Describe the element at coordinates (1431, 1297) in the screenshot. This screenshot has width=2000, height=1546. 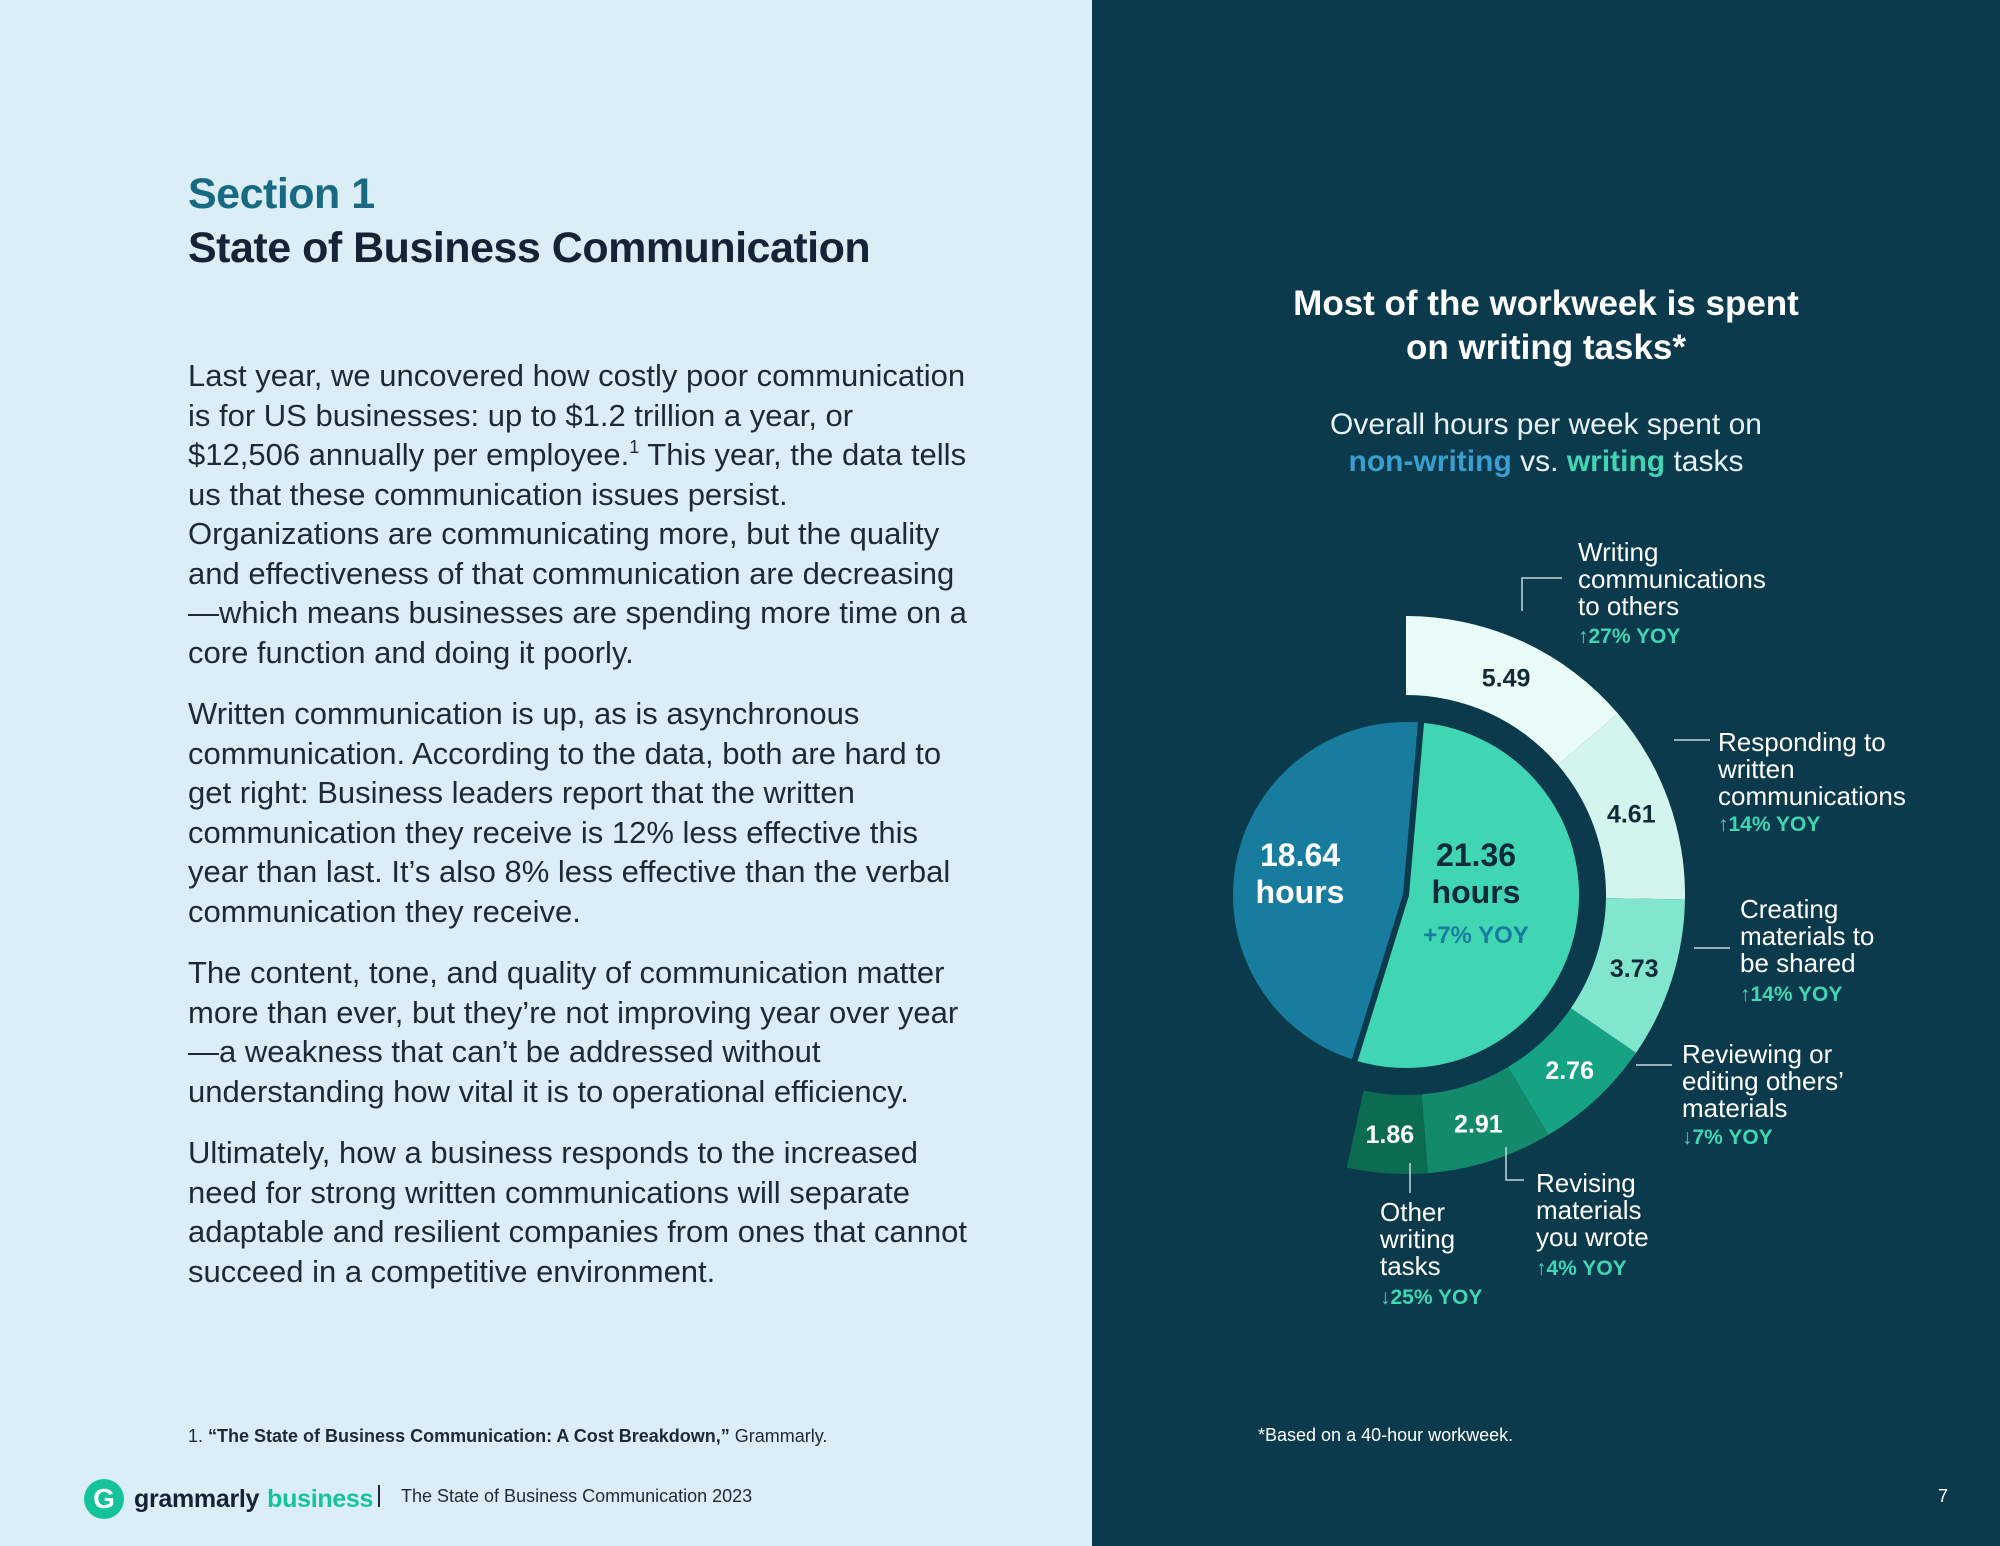
I see `yoy-change-label-6: ↓25% YOY` at that location.